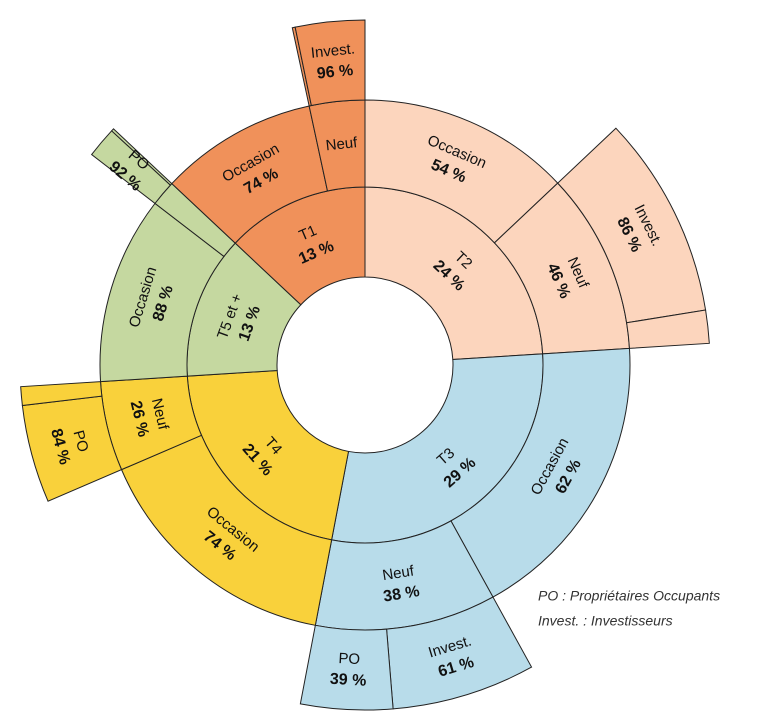  I want to click on segment-value: 39 %, so click(347, 680).